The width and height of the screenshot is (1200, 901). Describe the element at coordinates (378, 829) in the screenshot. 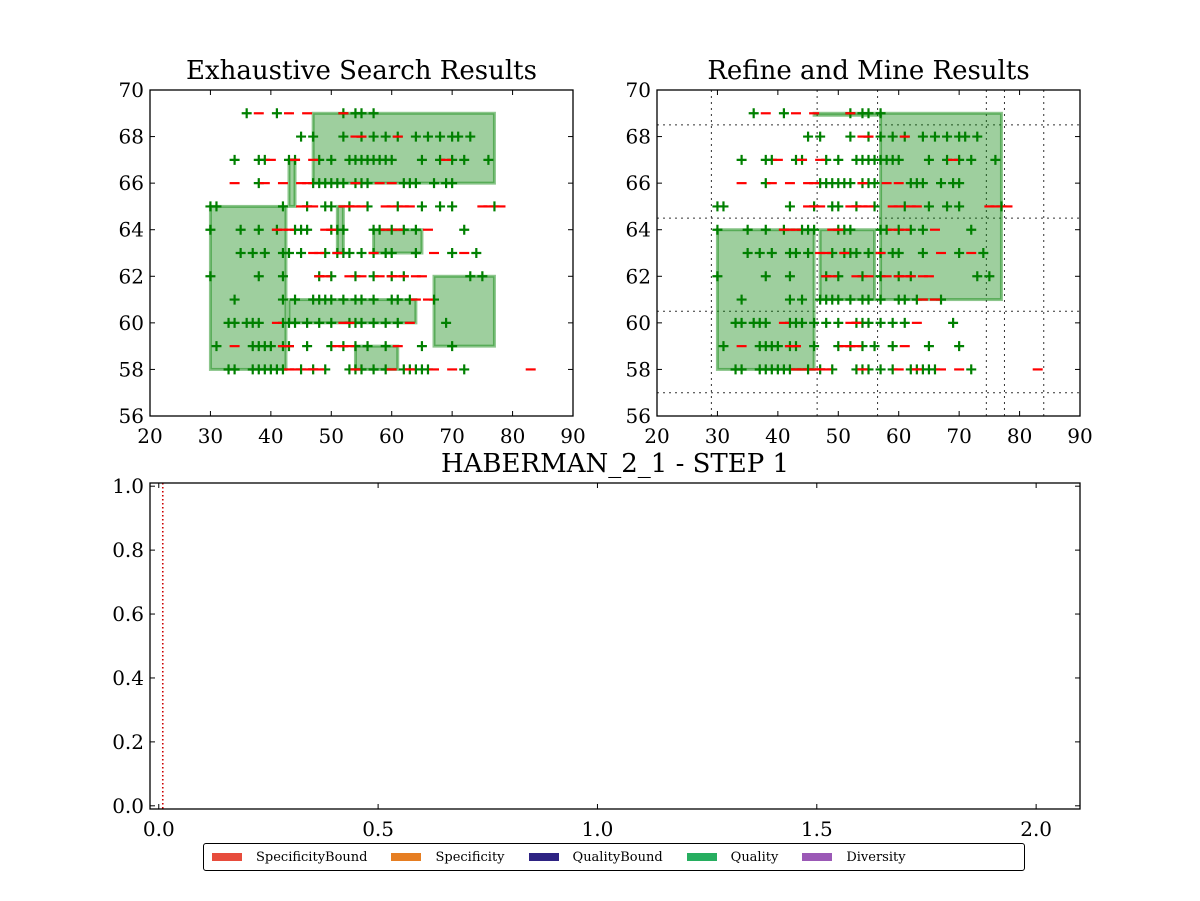

I see `x-tick-label: 0.5` at that location.